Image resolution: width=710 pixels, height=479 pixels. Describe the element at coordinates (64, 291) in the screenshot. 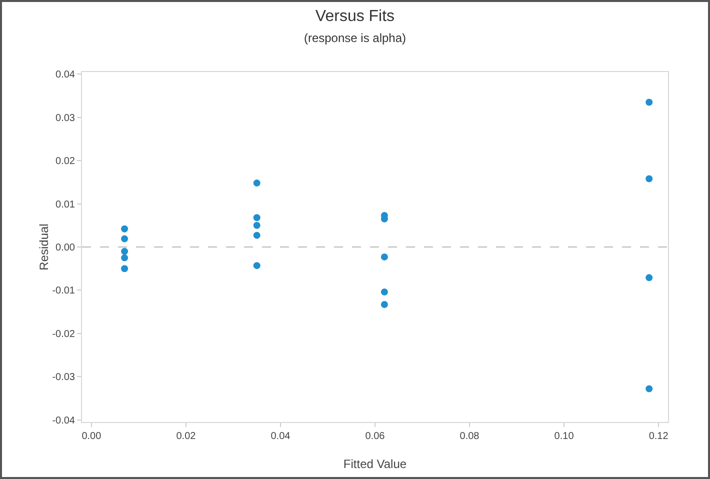

I see `y-tick-label: -0.01` at that location.